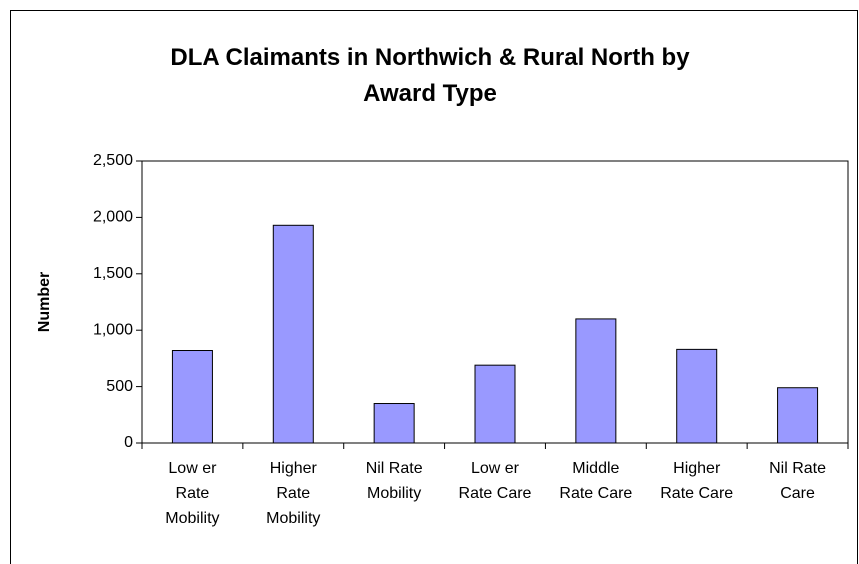 This screenshot has height=564, width=859. Describe the element at coordinates (394, 481) in the screenshot. I see `x-tick-label: Nil Rate Mobility` at that location.